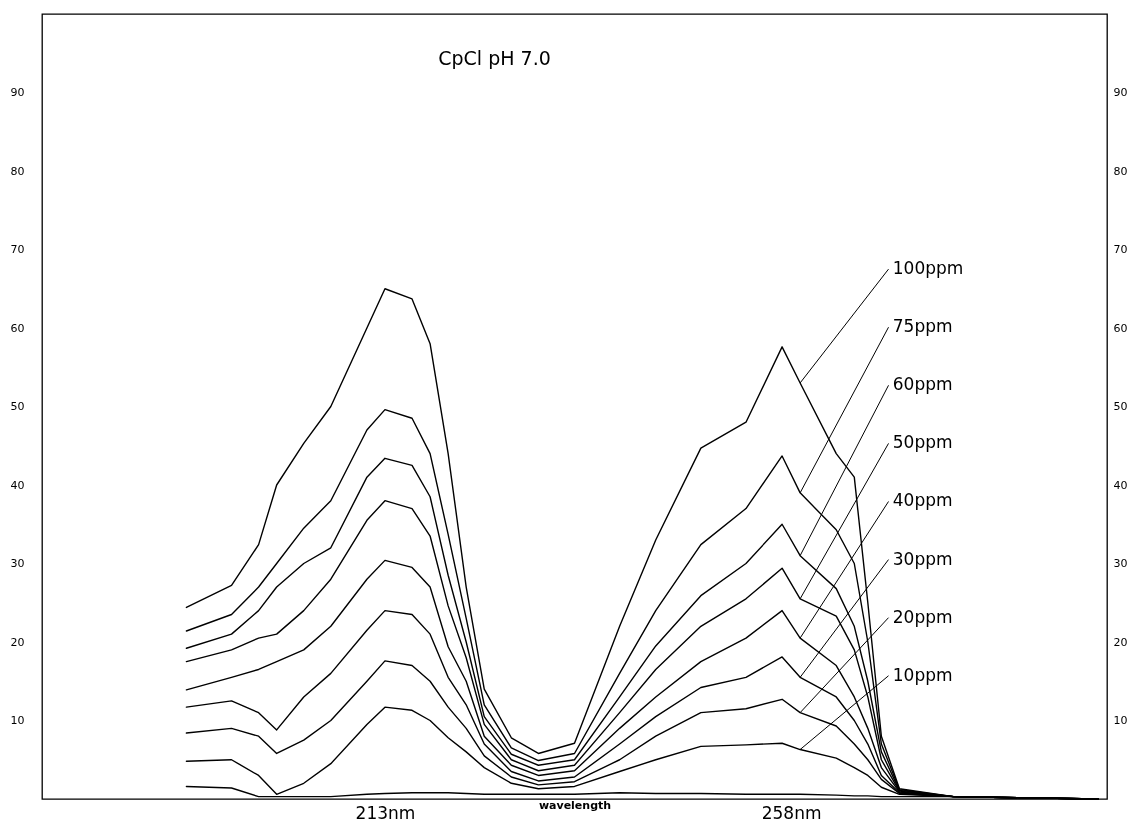 This screenshot has width=1137, height=831. What do you see at coordinates (922, 616) in the screenshot?
I see `text: 20ppm` at bounding box center [922, 616].